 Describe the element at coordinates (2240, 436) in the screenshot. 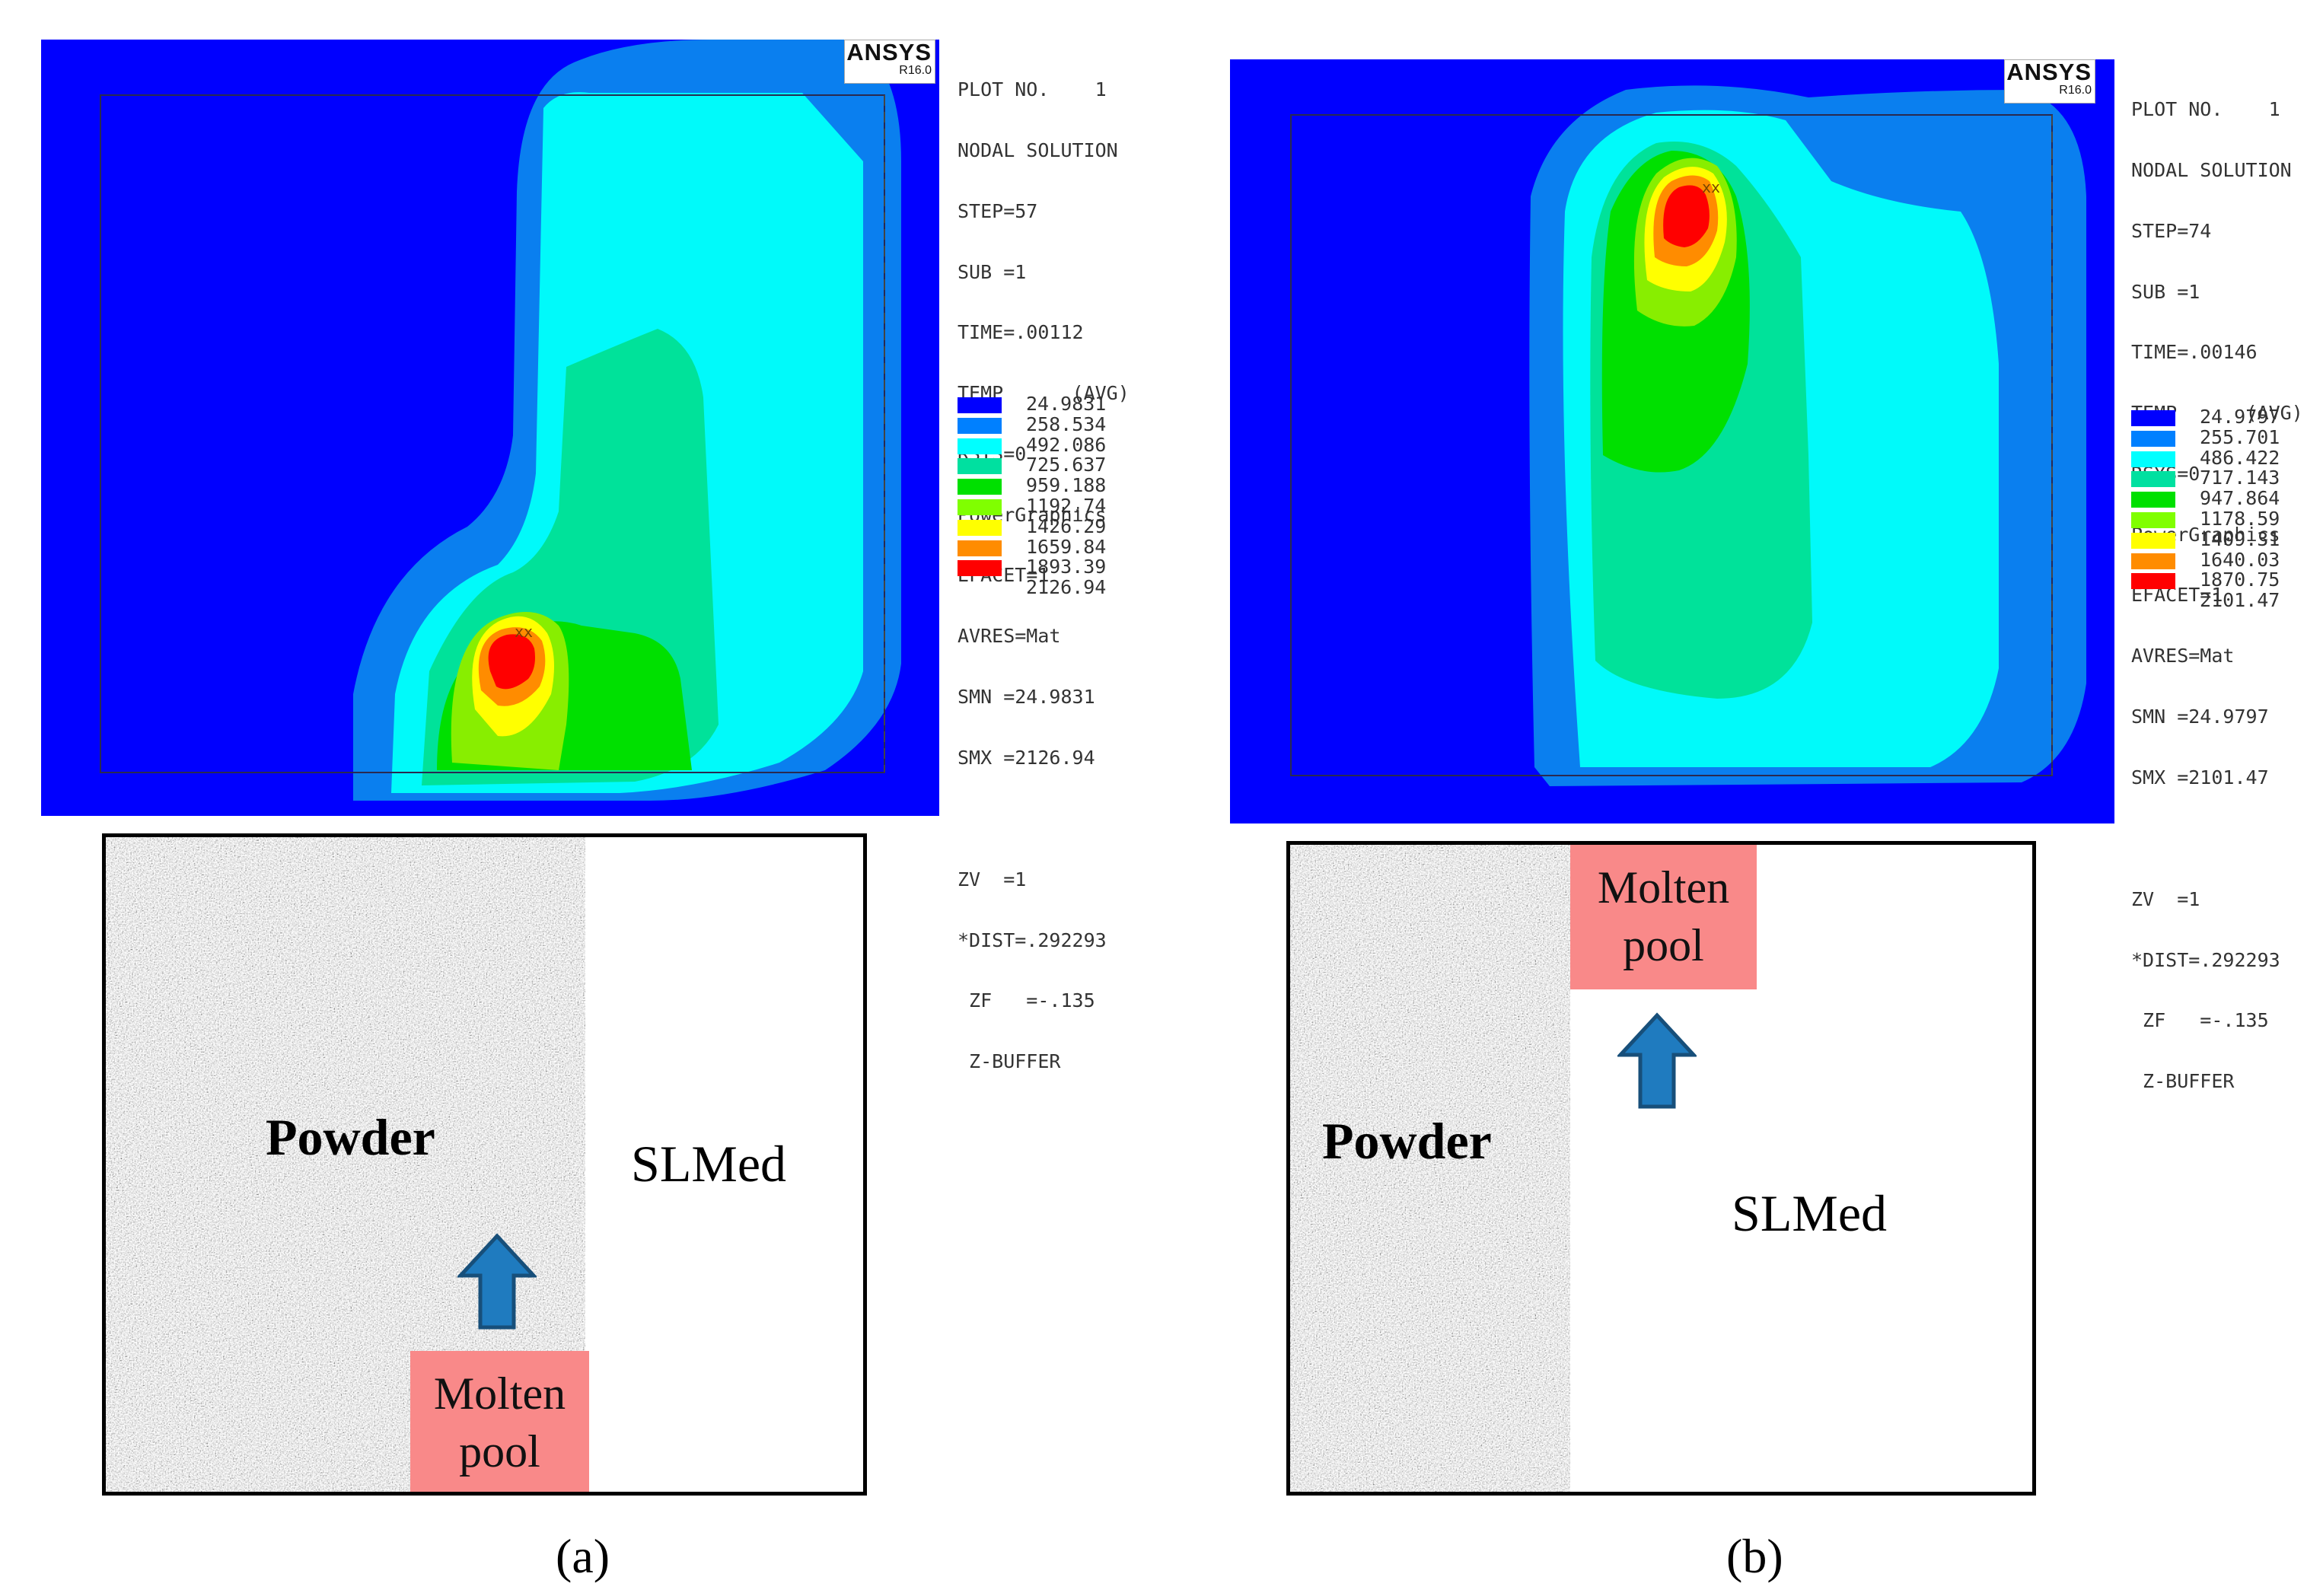

I see `legend-value: 255.701` at that location.